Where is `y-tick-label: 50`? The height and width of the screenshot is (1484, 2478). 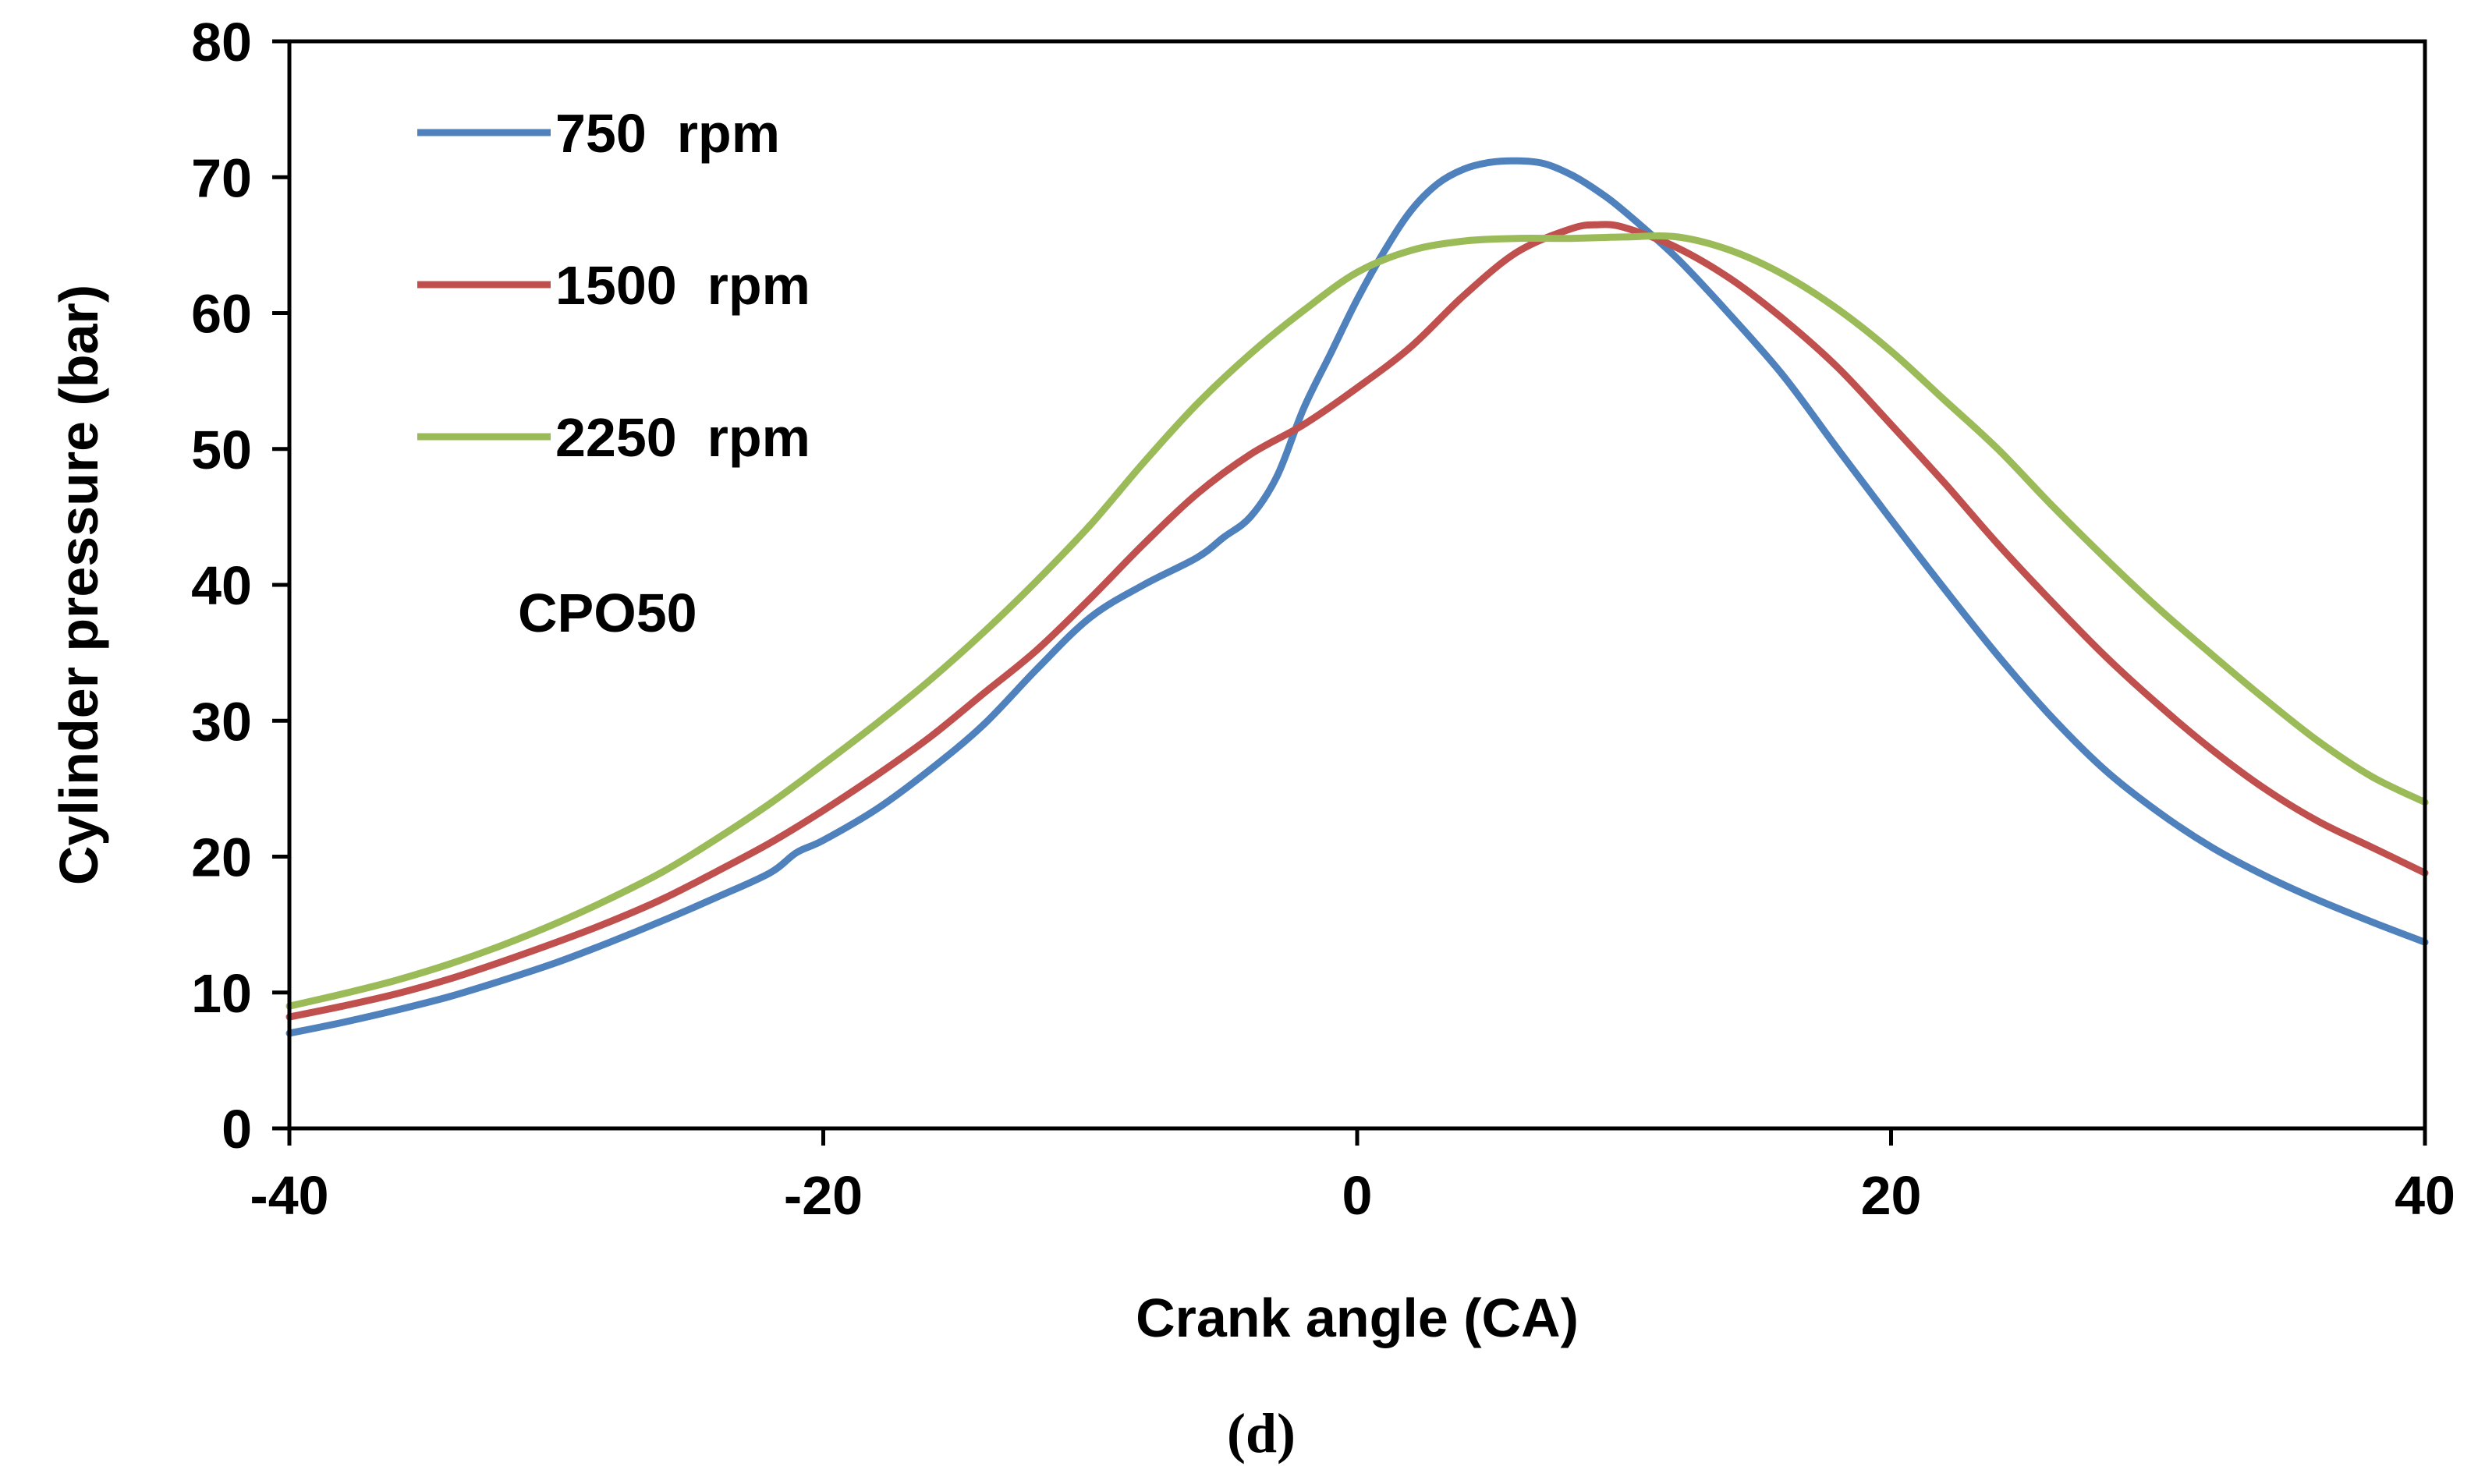
y-tick-label: 50 is located at coordinates (221, 450).